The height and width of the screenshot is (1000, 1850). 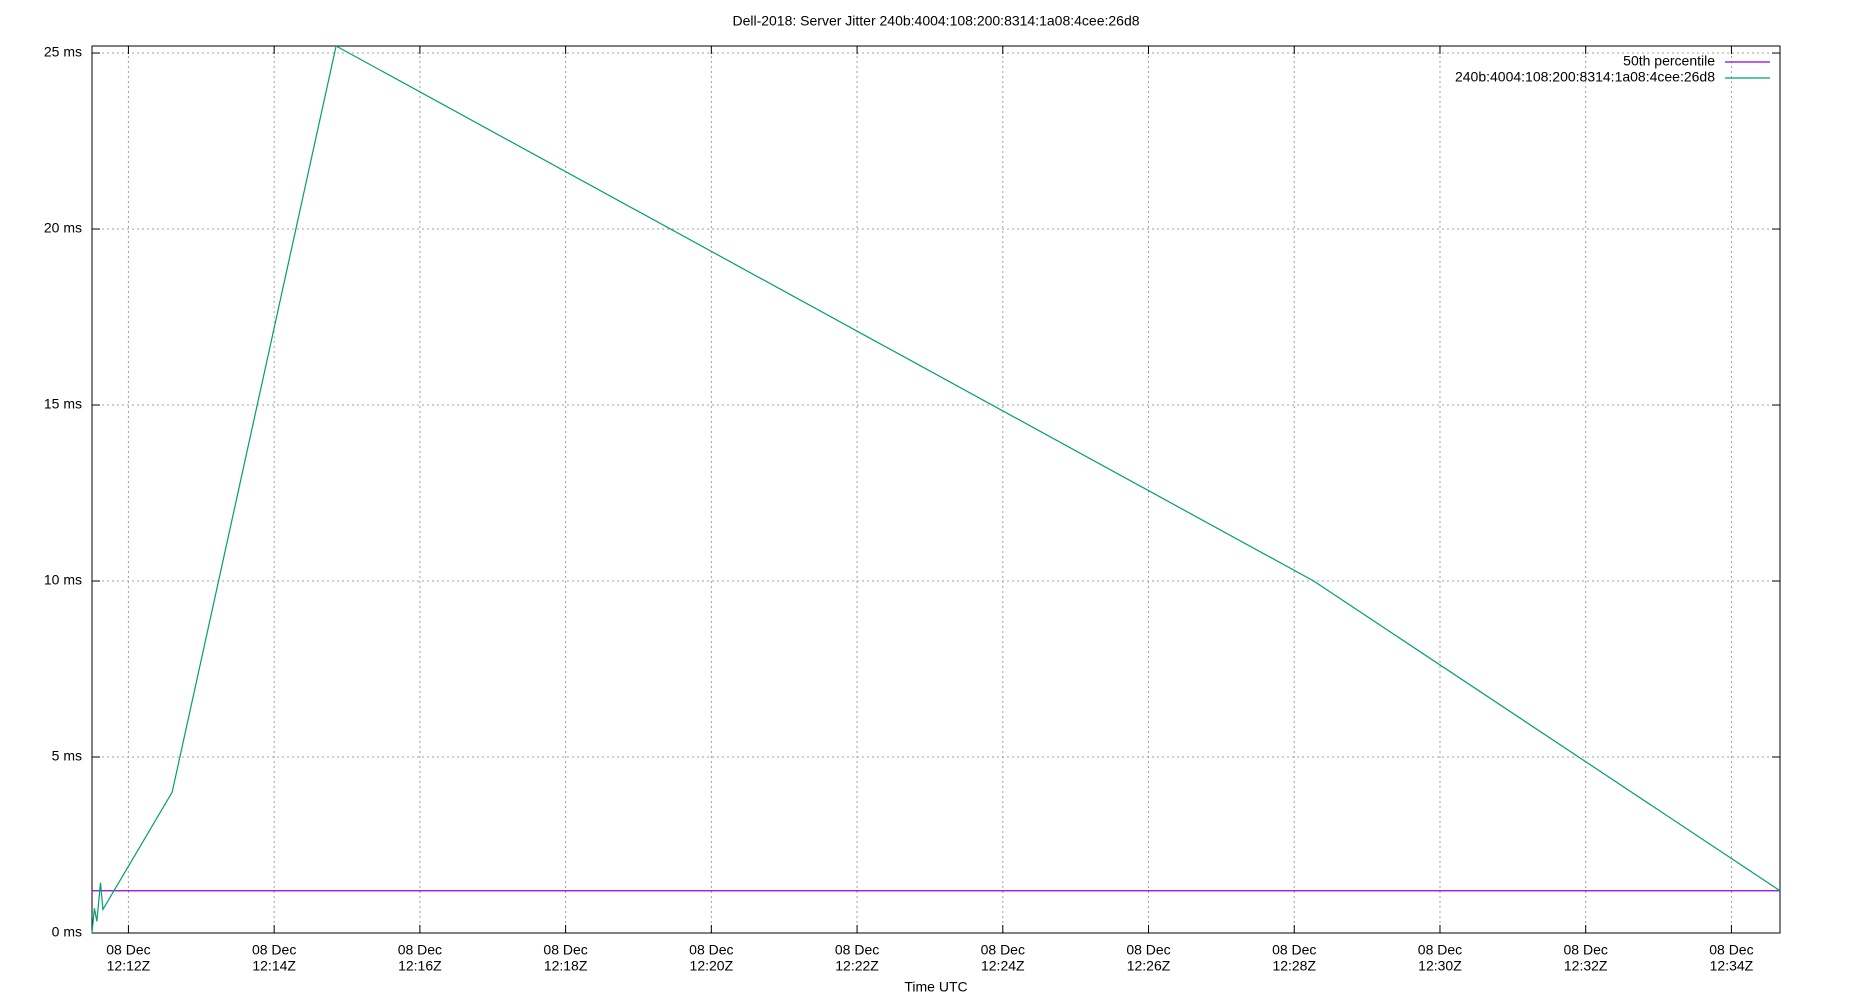 What do you see at coordinates (63, 52) in the screenshot?
I see `y-tick-label: 25 ms` at bounding box center [63, 52].